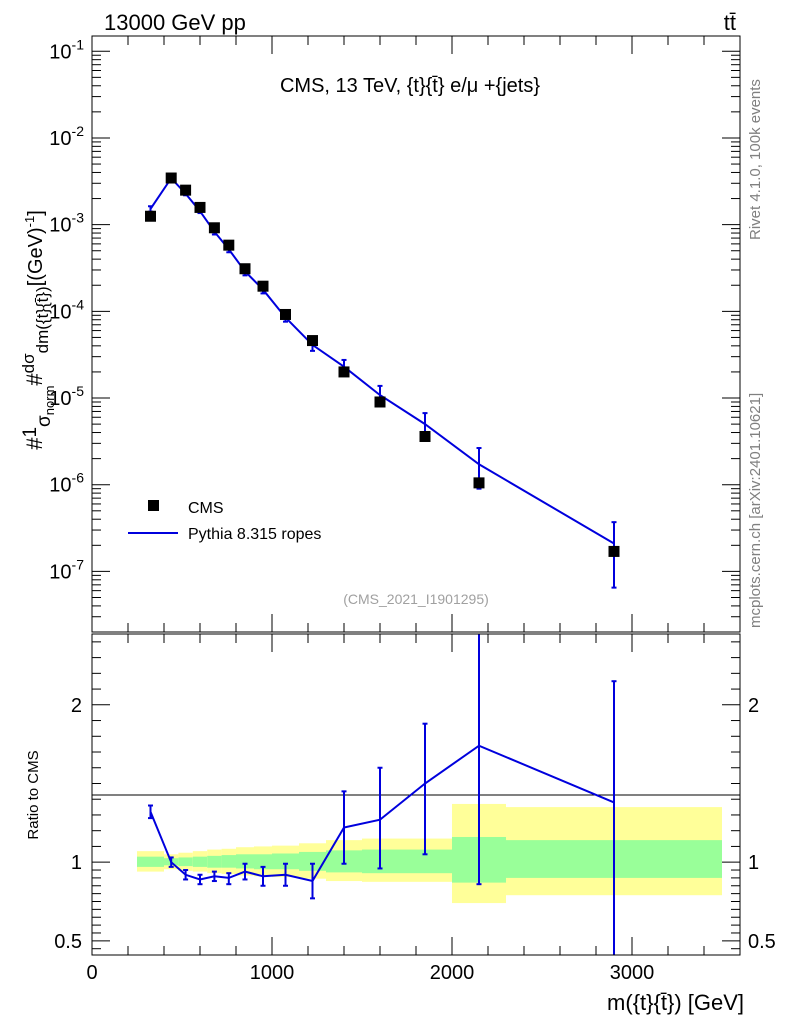 This screenshot has width=786, height=1024. What do you see at coordinates (452, 973) in the screenshot?
I see `x-tick-label: 2000` at bounding box center [452, 973].